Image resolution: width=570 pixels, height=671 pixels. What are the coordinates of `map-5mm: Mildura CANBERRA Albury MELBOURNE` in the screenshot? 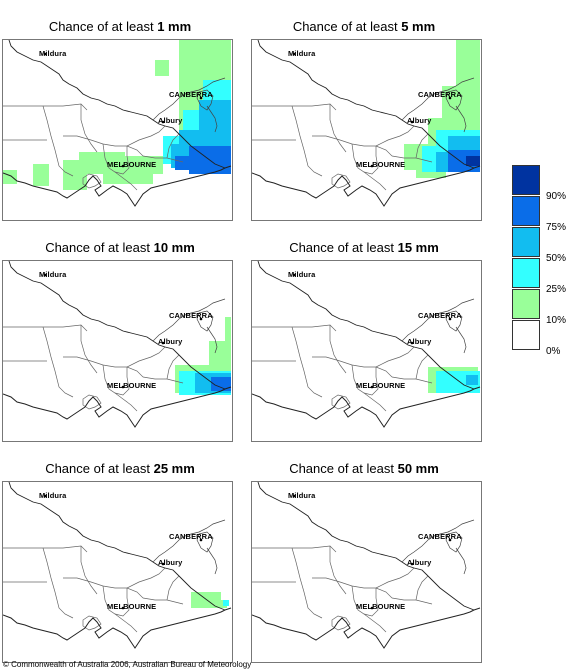 It's located at (366, 130).